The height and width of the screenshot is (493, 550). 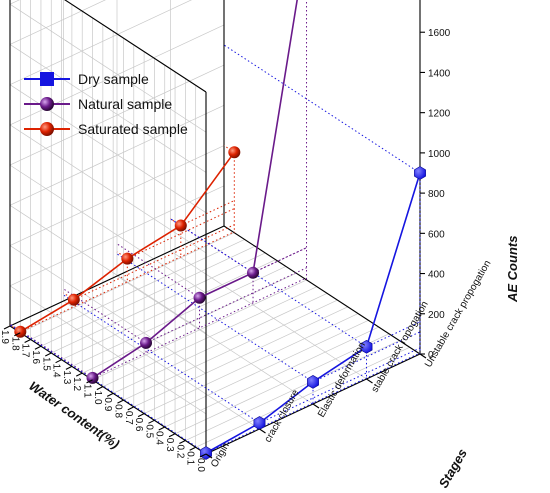 I want to click on legend-item-dry: Dry sample, so click(x=86, y=79).